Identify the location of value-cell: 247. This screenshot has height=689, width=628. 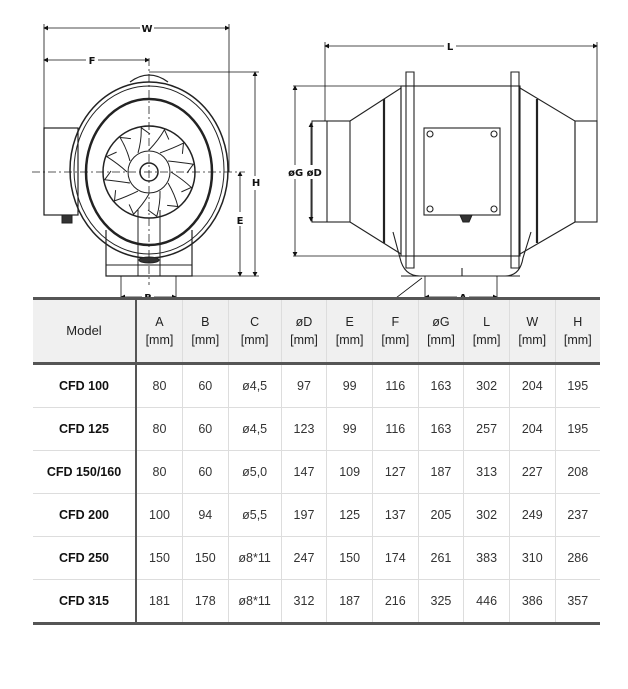
(303, 558).